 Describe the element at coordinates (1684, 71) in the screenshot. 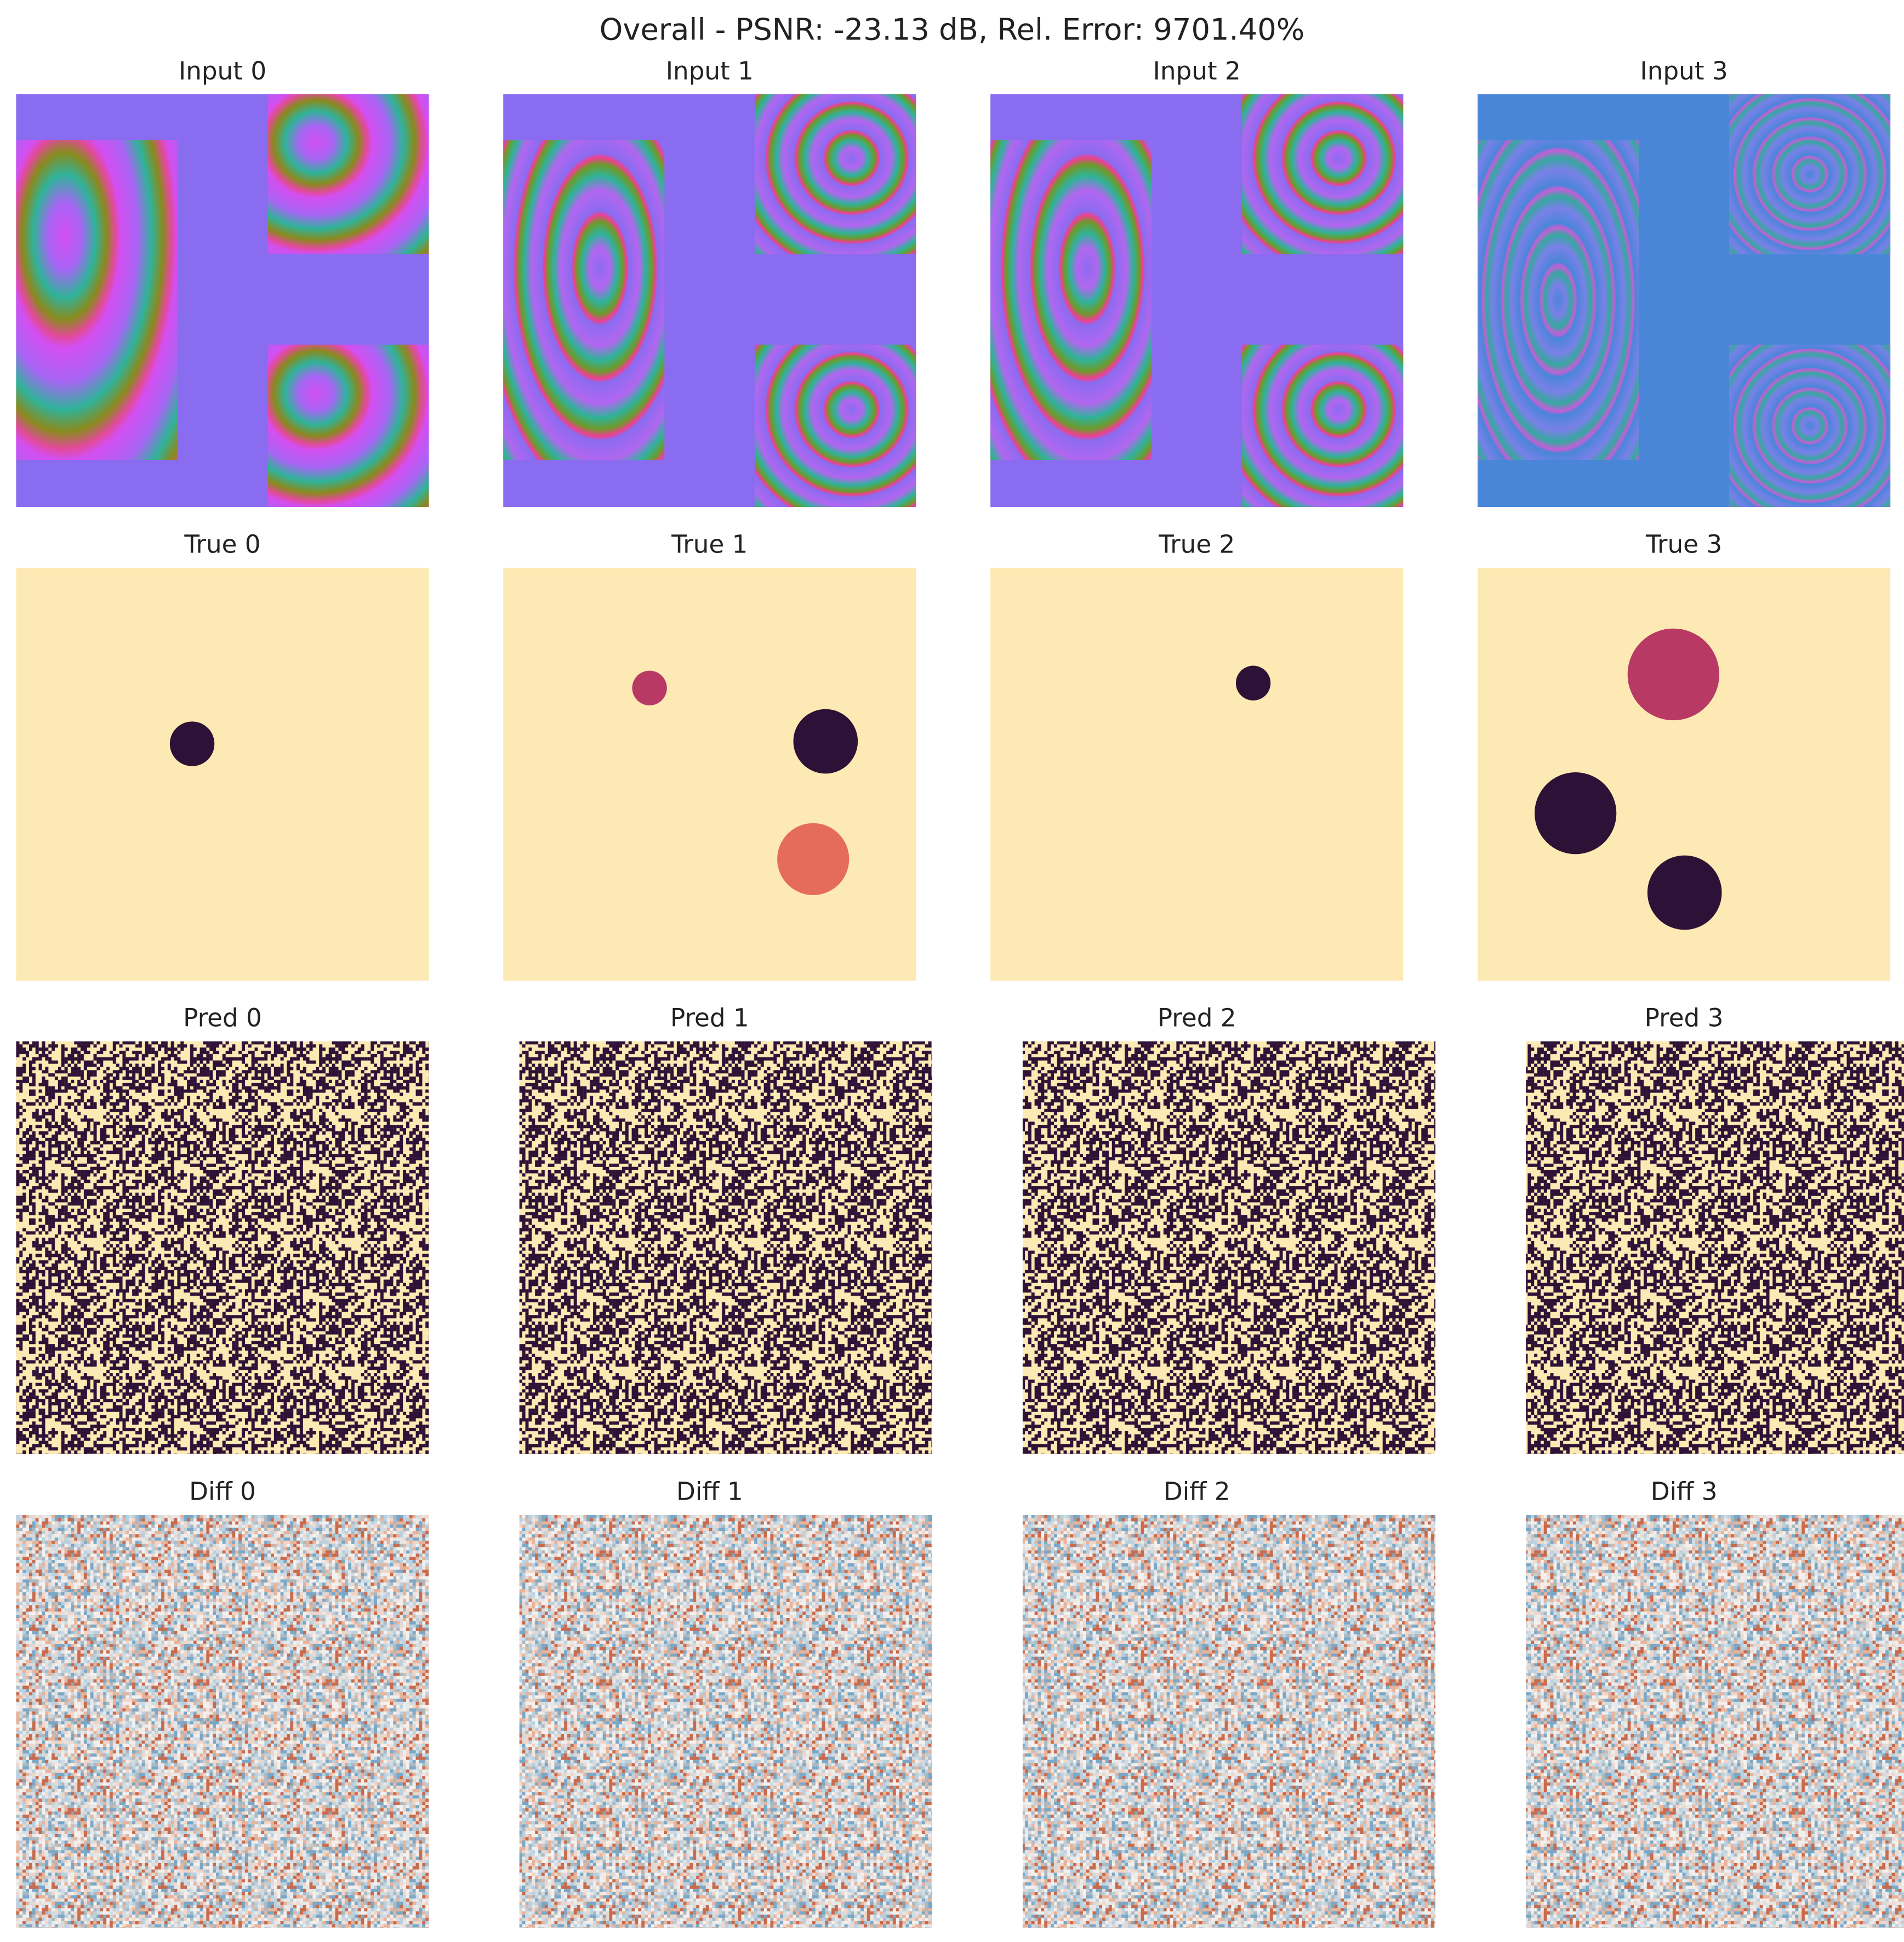

I see `panel-title: Input 3` at that location.